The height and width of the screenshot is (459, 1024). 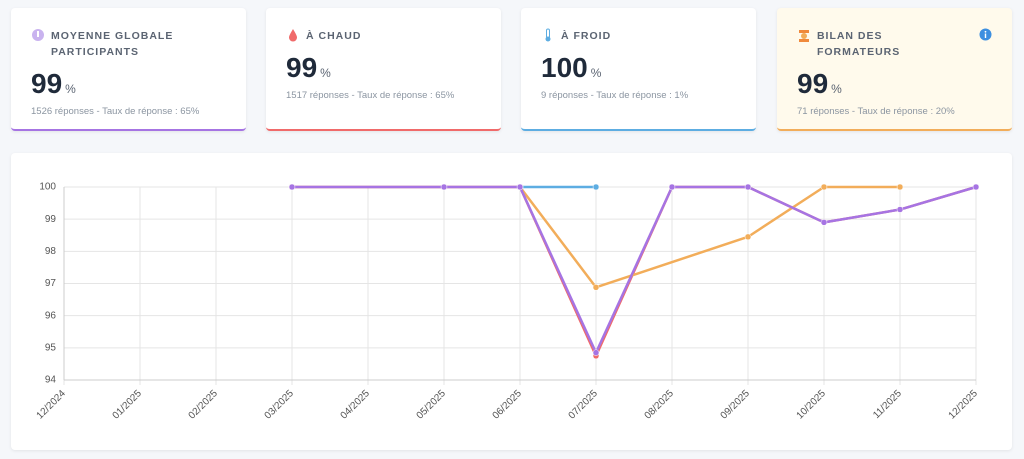 I want to click on y-tick-label: 100, so click(x=47, y=187).